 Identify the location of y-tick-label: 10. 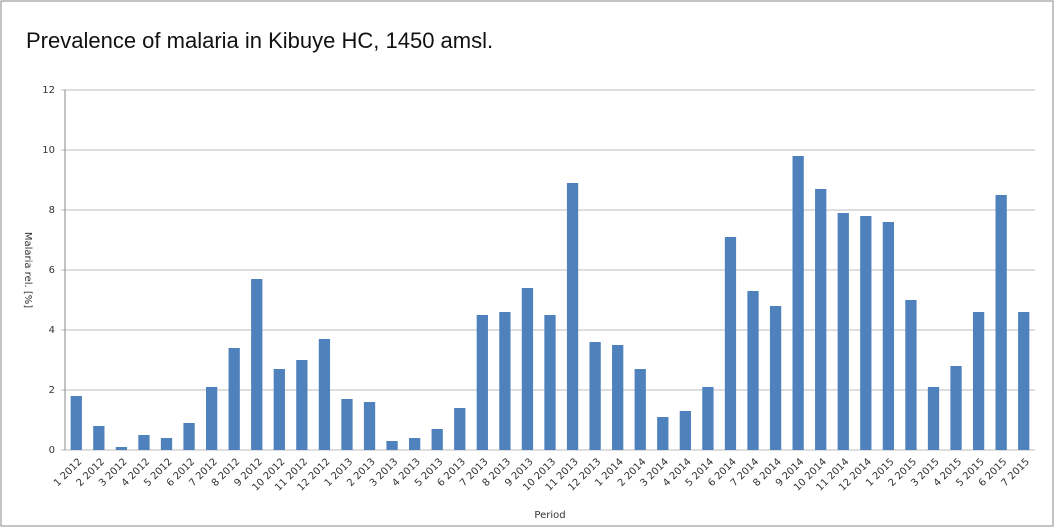
(48, 150).